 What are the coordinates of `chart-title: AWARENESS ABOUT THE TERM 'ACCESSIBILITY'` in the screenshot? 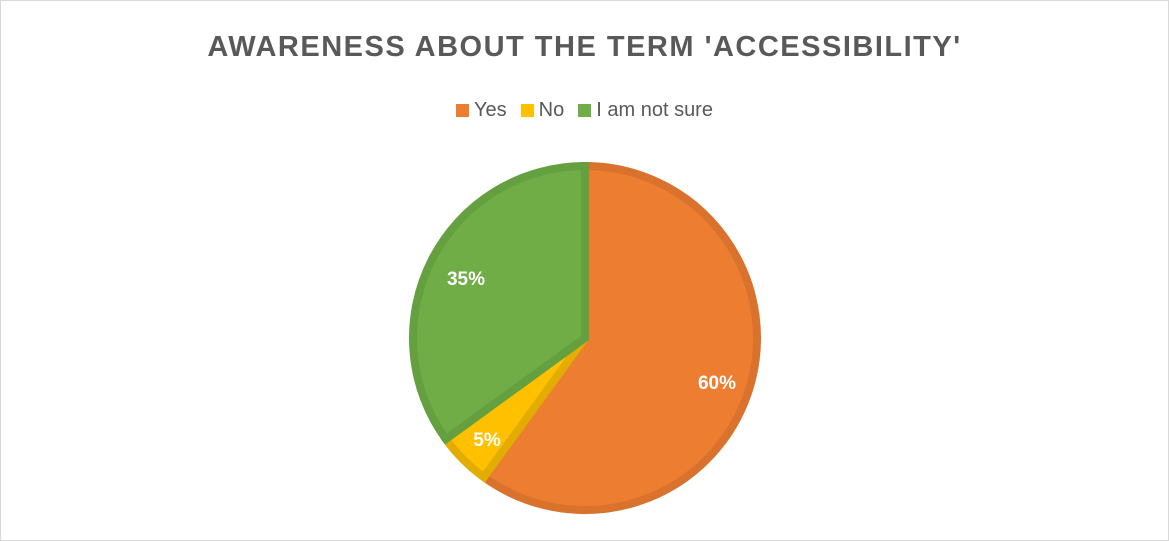 It's located at (584, 47).